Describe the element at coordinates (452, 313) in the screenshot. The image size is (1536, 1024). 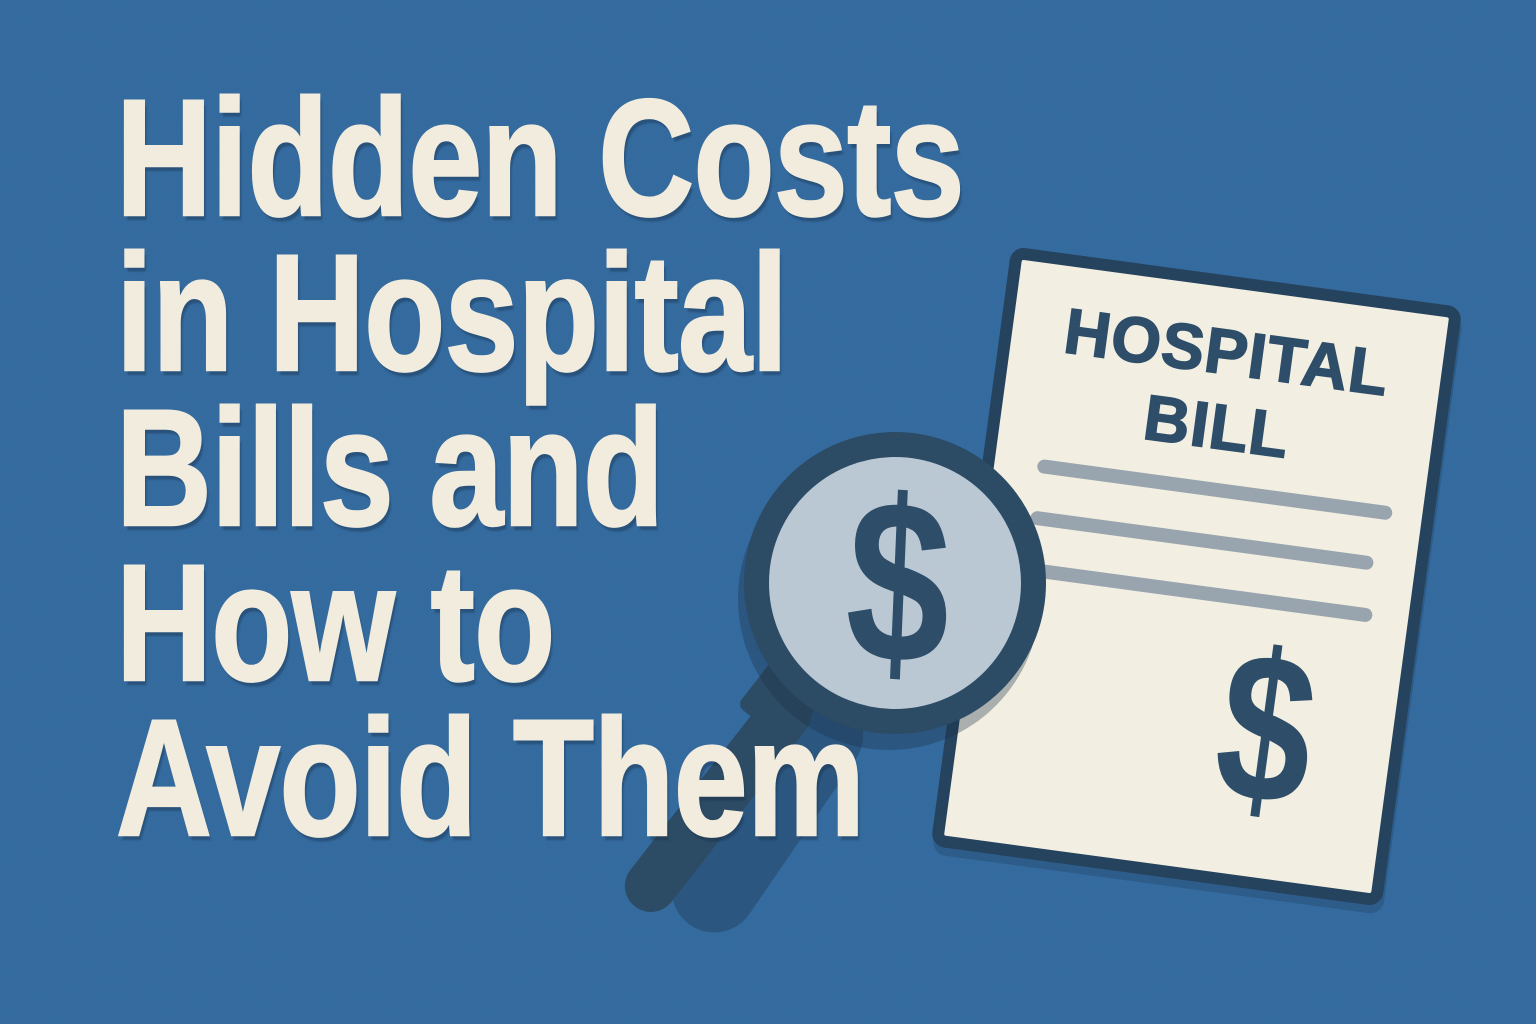
I see `title-line-2: in Hospital` at that location.